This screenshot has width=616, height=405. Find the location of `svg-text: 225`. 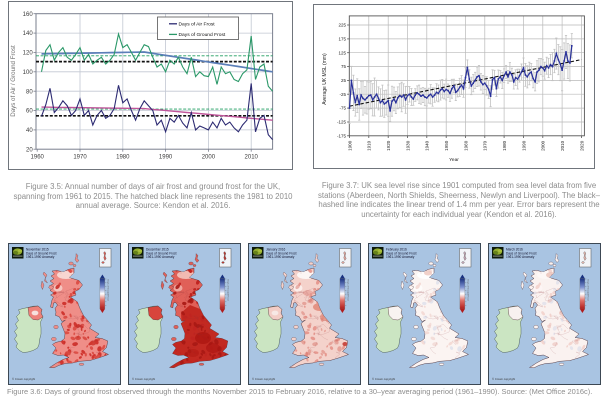

svg-text: 225 is located at coordinates (342, 25).